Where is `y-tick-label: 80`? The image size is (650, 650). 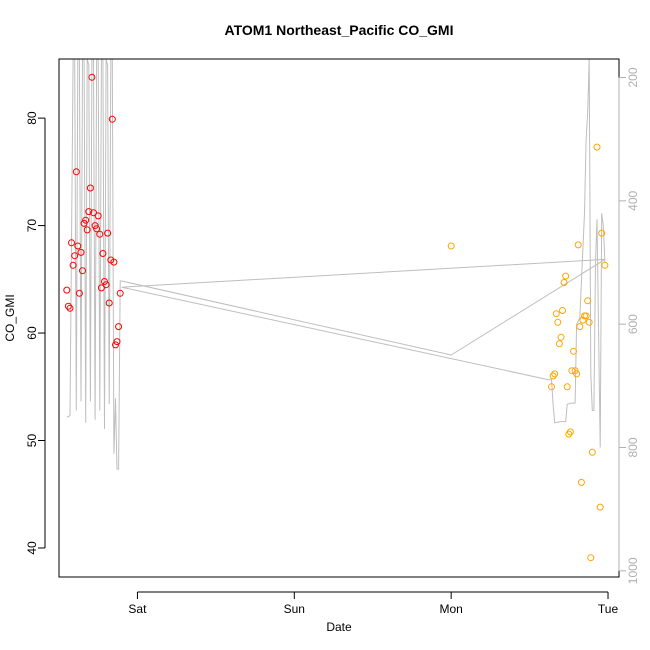 y-tick-label: 80 is located at coordinates (32, 118).